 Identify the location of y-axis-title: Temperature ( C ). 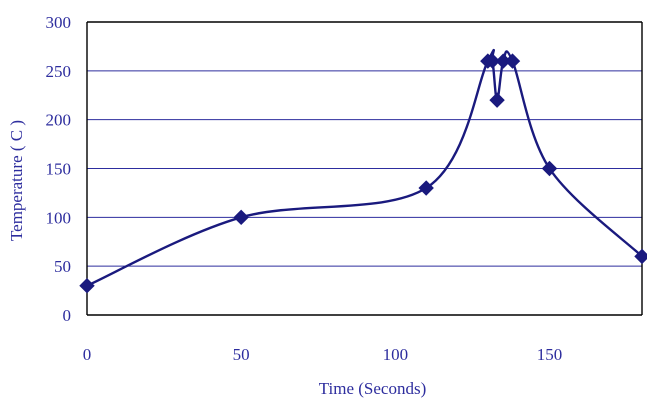
(16, 180).